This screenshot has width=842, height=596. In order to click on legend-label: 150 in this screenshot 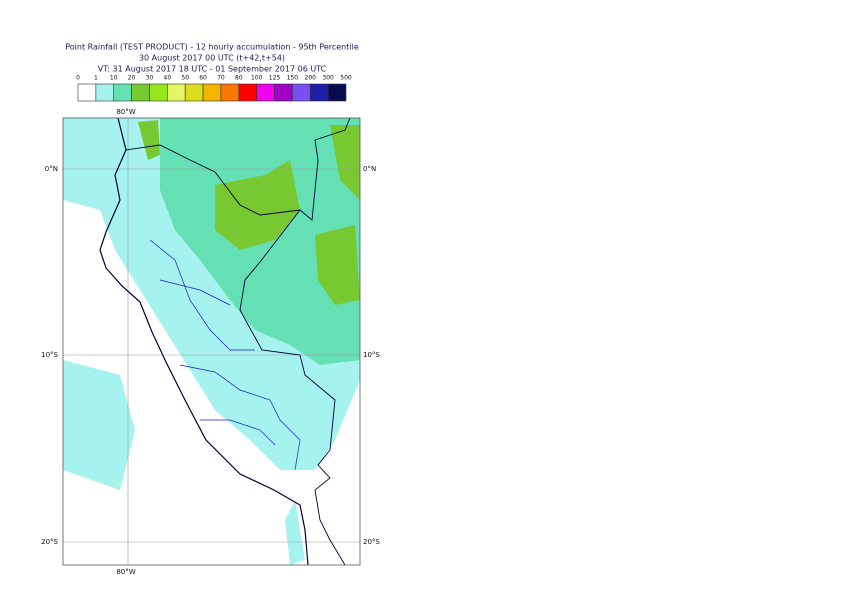, I will do `click(293, 78)`.